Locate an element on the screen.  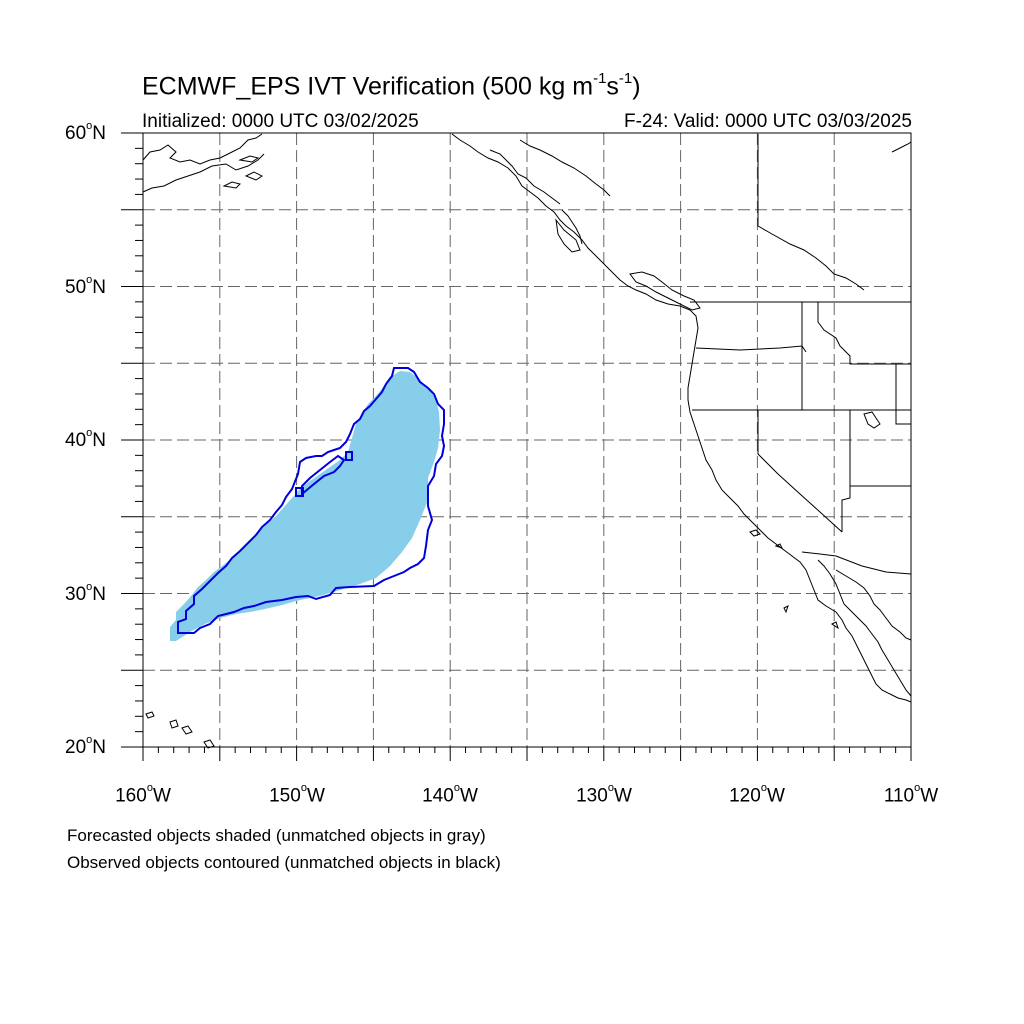
lat-label-60: 60oN is located at coordinates (85, 132).